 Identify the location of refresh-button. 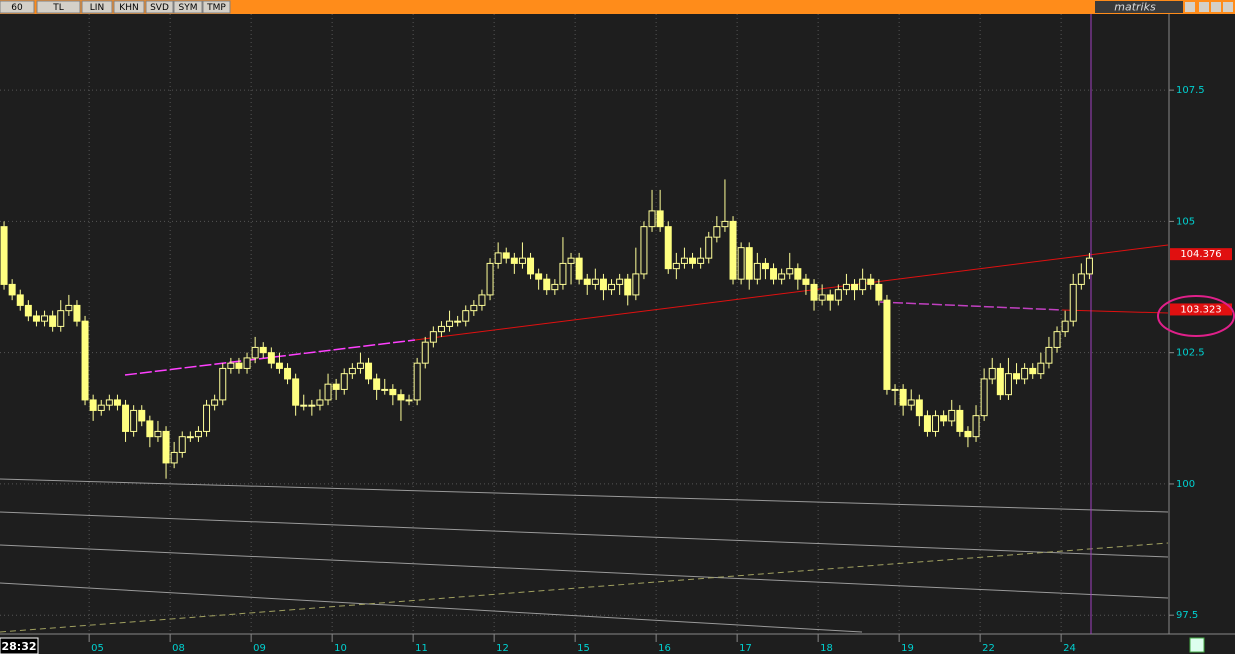
(1197, 645).